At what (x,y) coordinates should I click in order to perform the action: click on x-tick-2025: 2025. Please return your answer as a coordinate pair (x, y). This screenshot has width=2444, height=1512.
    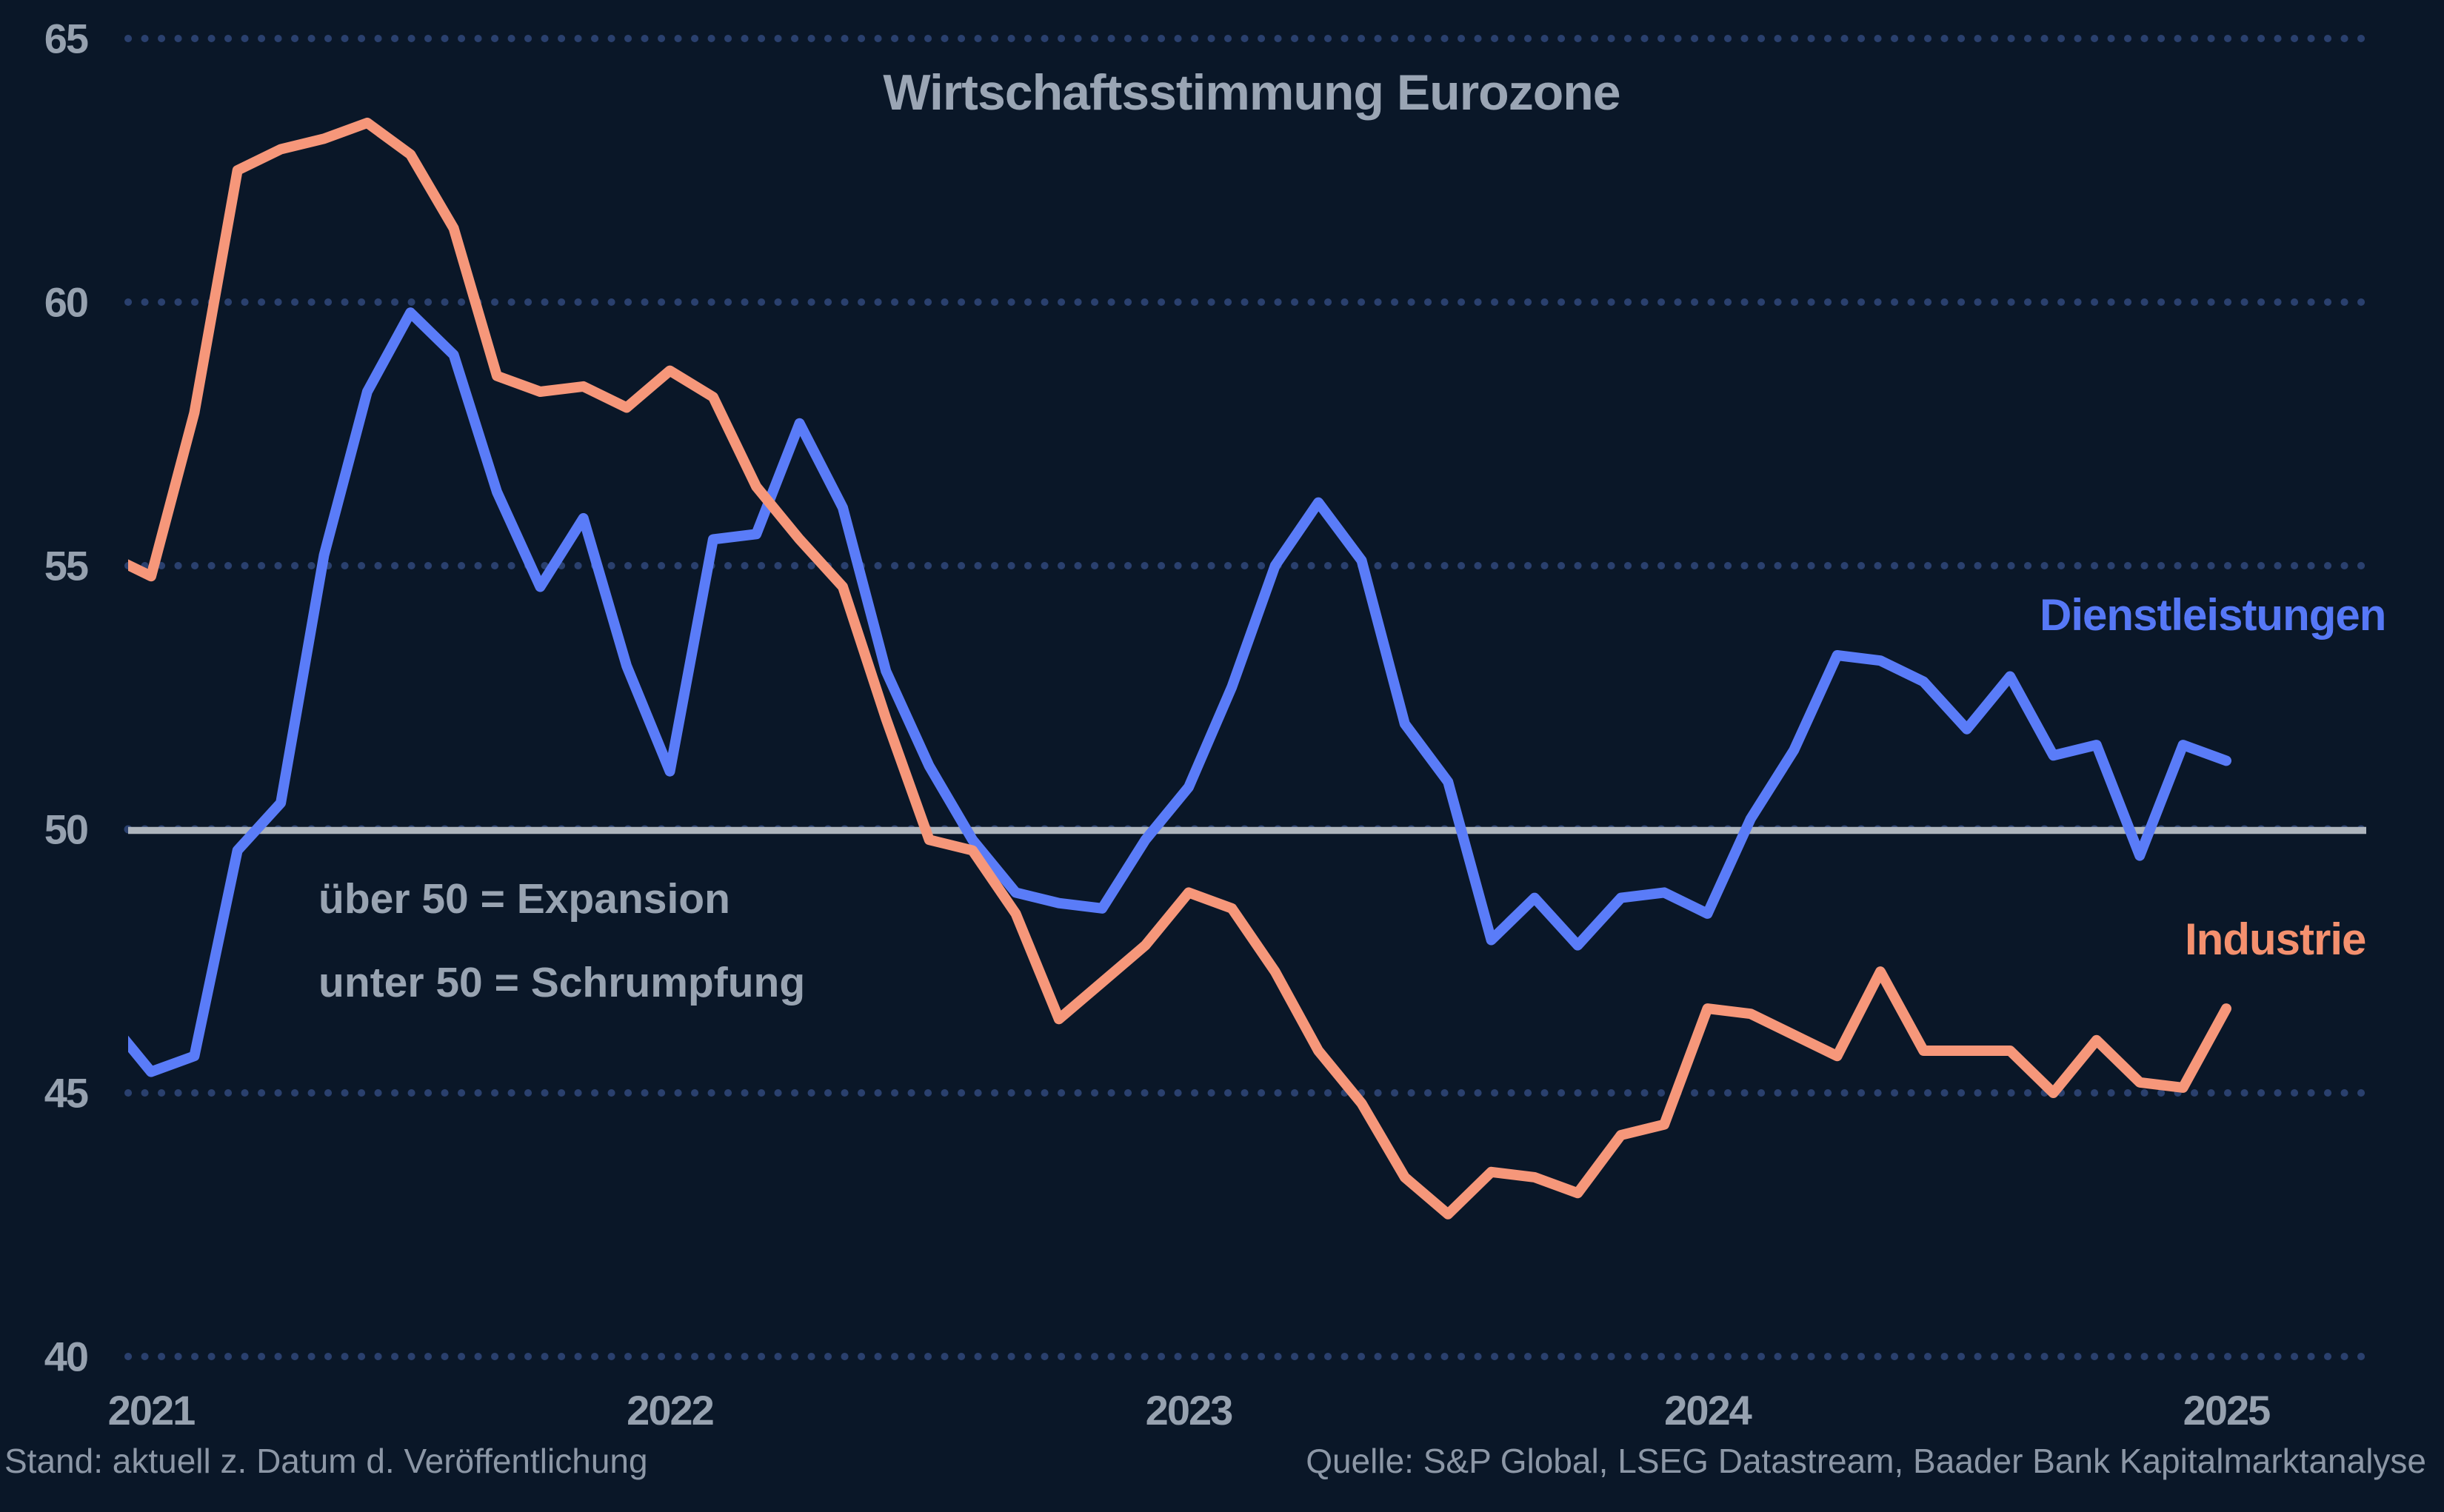
    Looking at the image, I should click on (2227, 1410).